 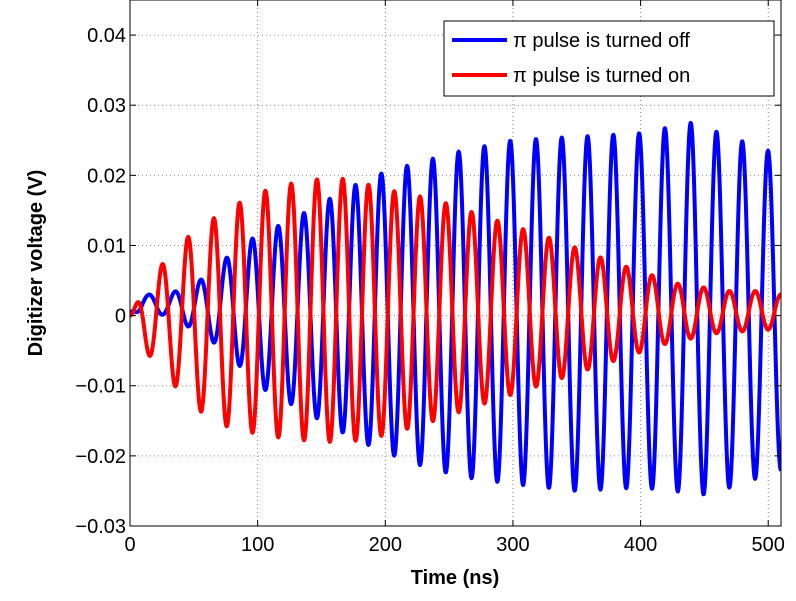 What do you see at coordinates (106, 36) in the screenshot?
I see `y-tick-label: 0.04` at bounding box center [106, 36].